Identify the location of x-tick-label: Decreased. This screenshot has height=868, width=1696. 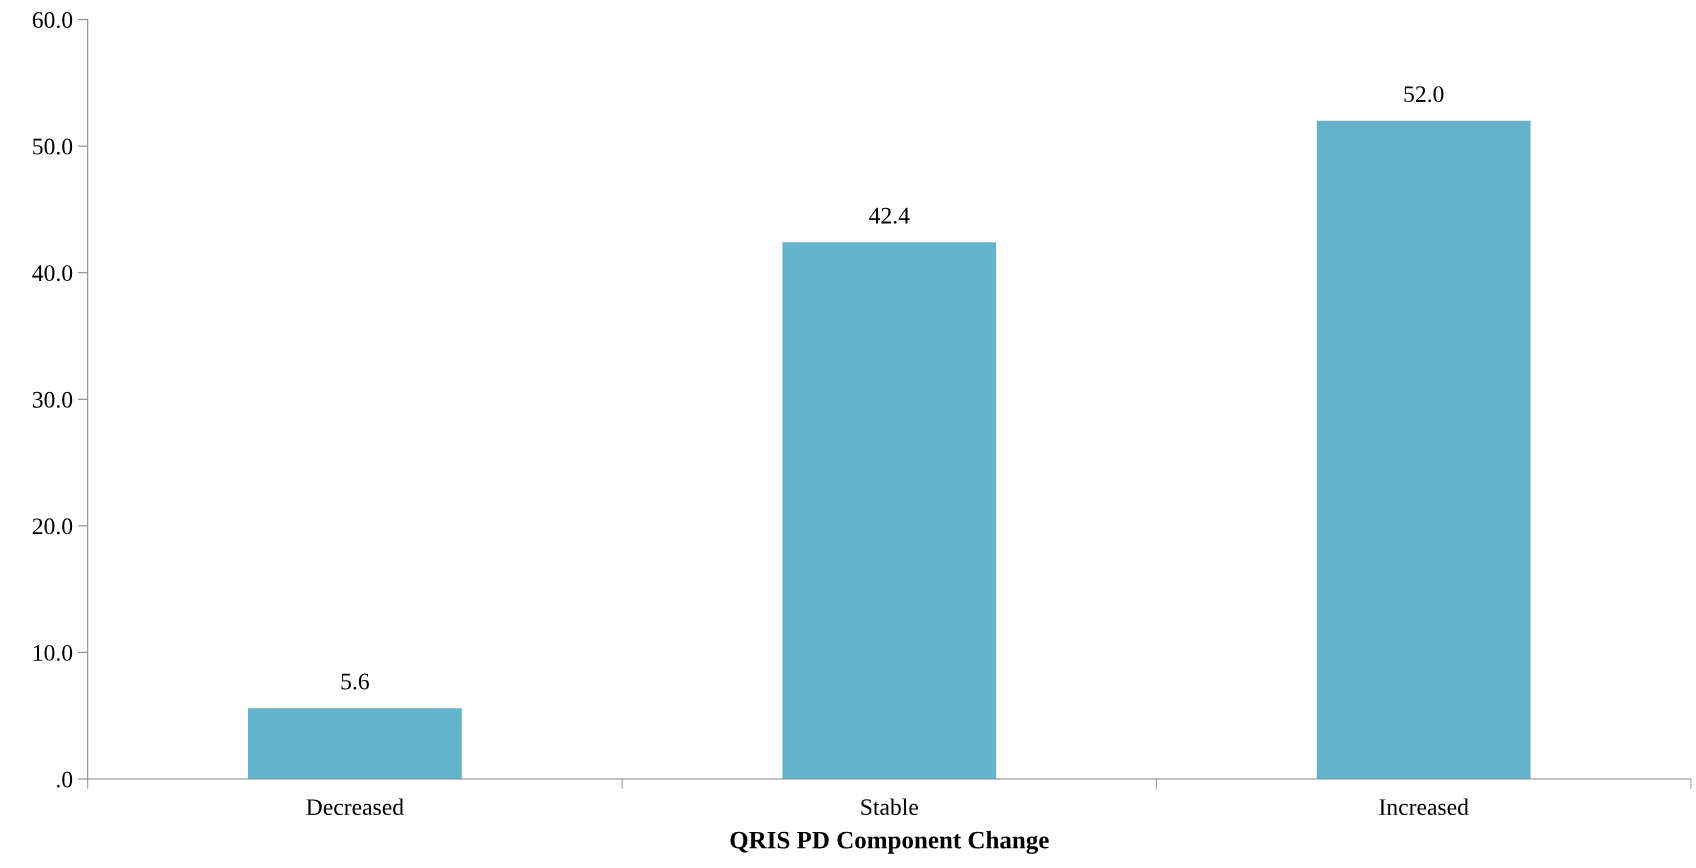
(355, 807).